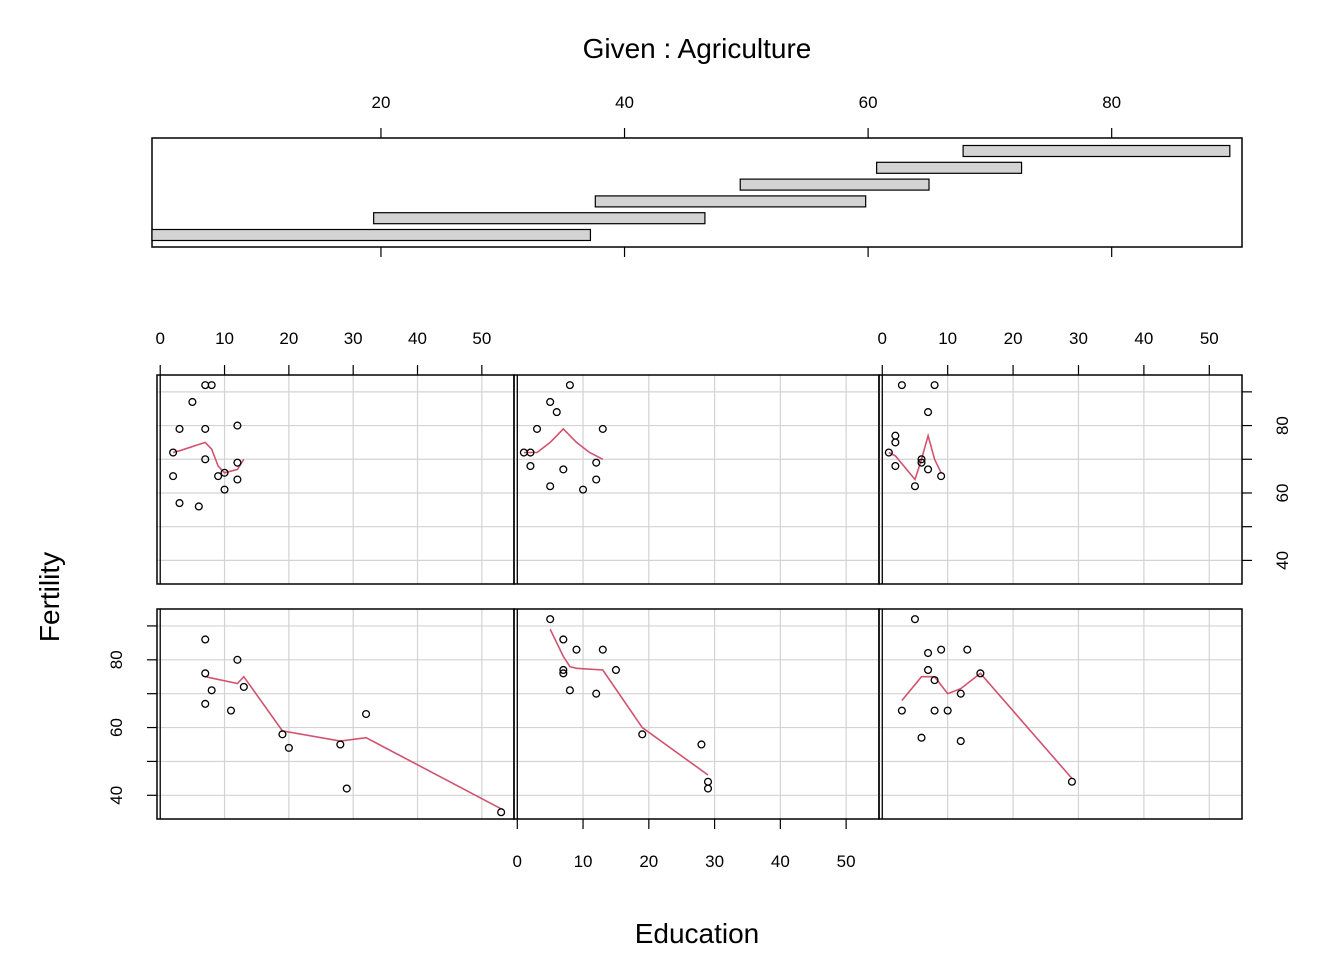 The height and width of the screenshot is (965, 1344). What do you see at coordinates (1085, 457) in the screenshot?
I see `scatter-panel: 0 10 20 30 40 50 40 60 80` at bounding box center [1085, 457].